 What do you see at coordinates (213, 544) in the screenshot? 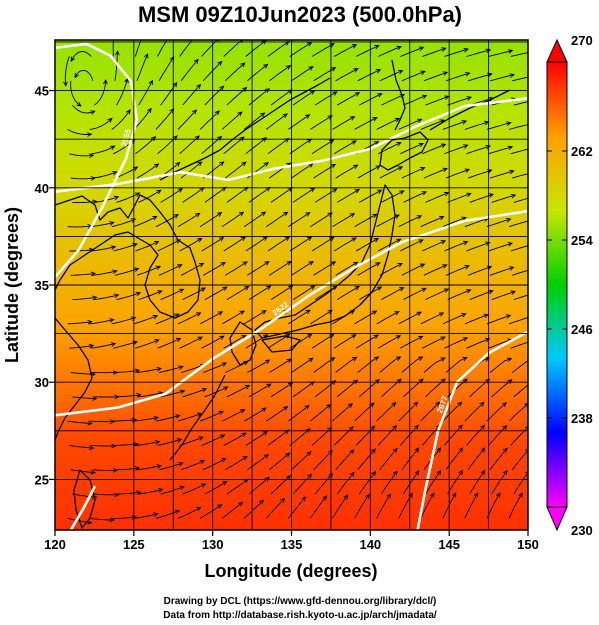
I see `x-tick-label: 130` at bounding box center [213, 544].